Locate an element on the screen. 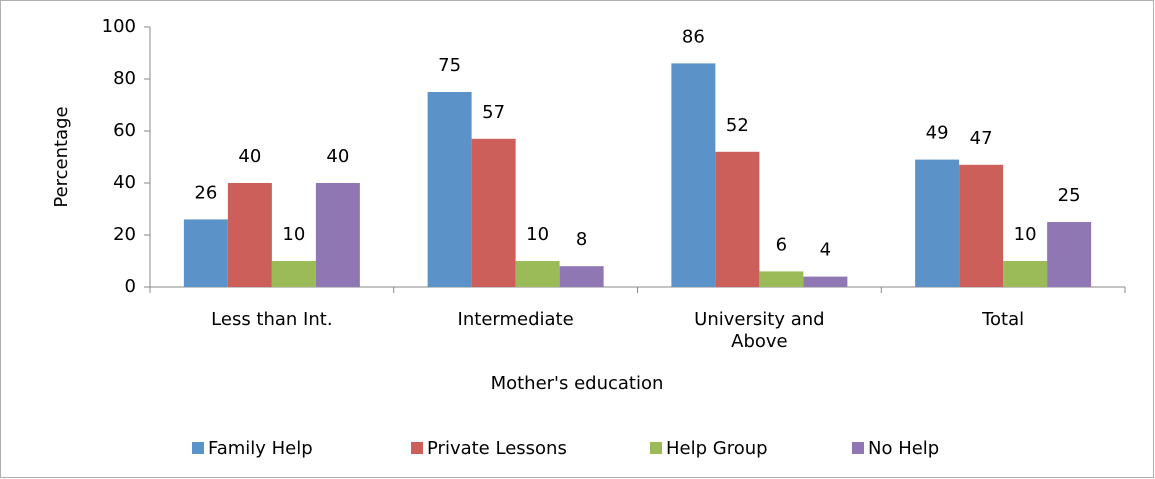 The image size is (1155, 479). legend-label: Help Group is located at coordinates (717, 448).